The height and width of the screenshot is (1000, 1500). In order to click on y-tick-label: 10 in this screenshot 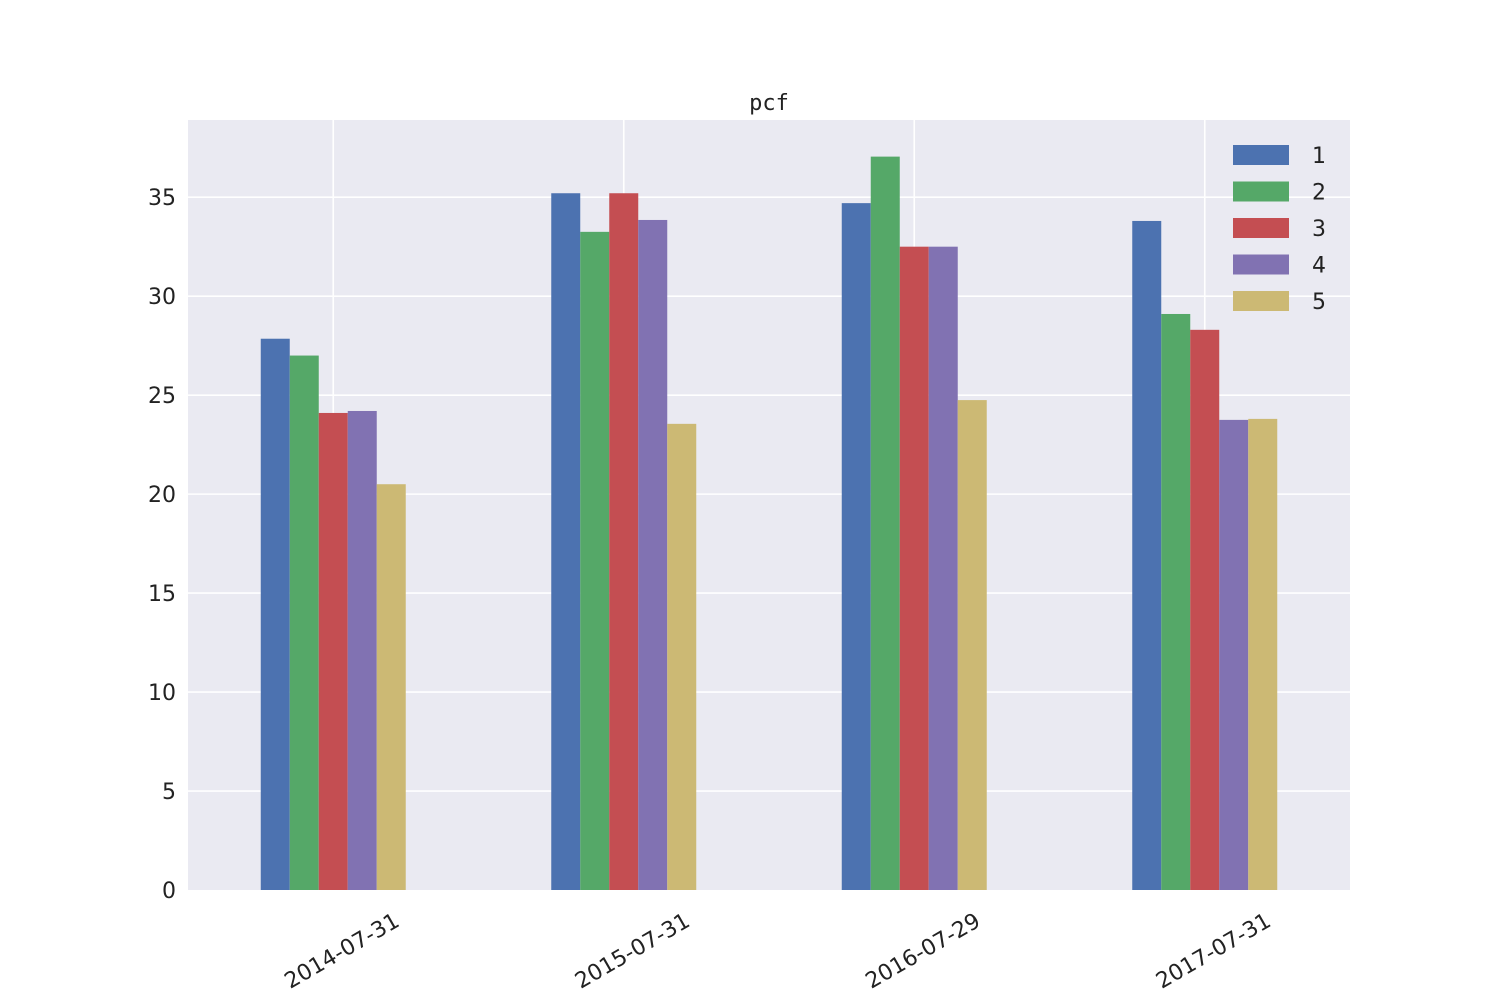, I will do `click(162, 693)`.